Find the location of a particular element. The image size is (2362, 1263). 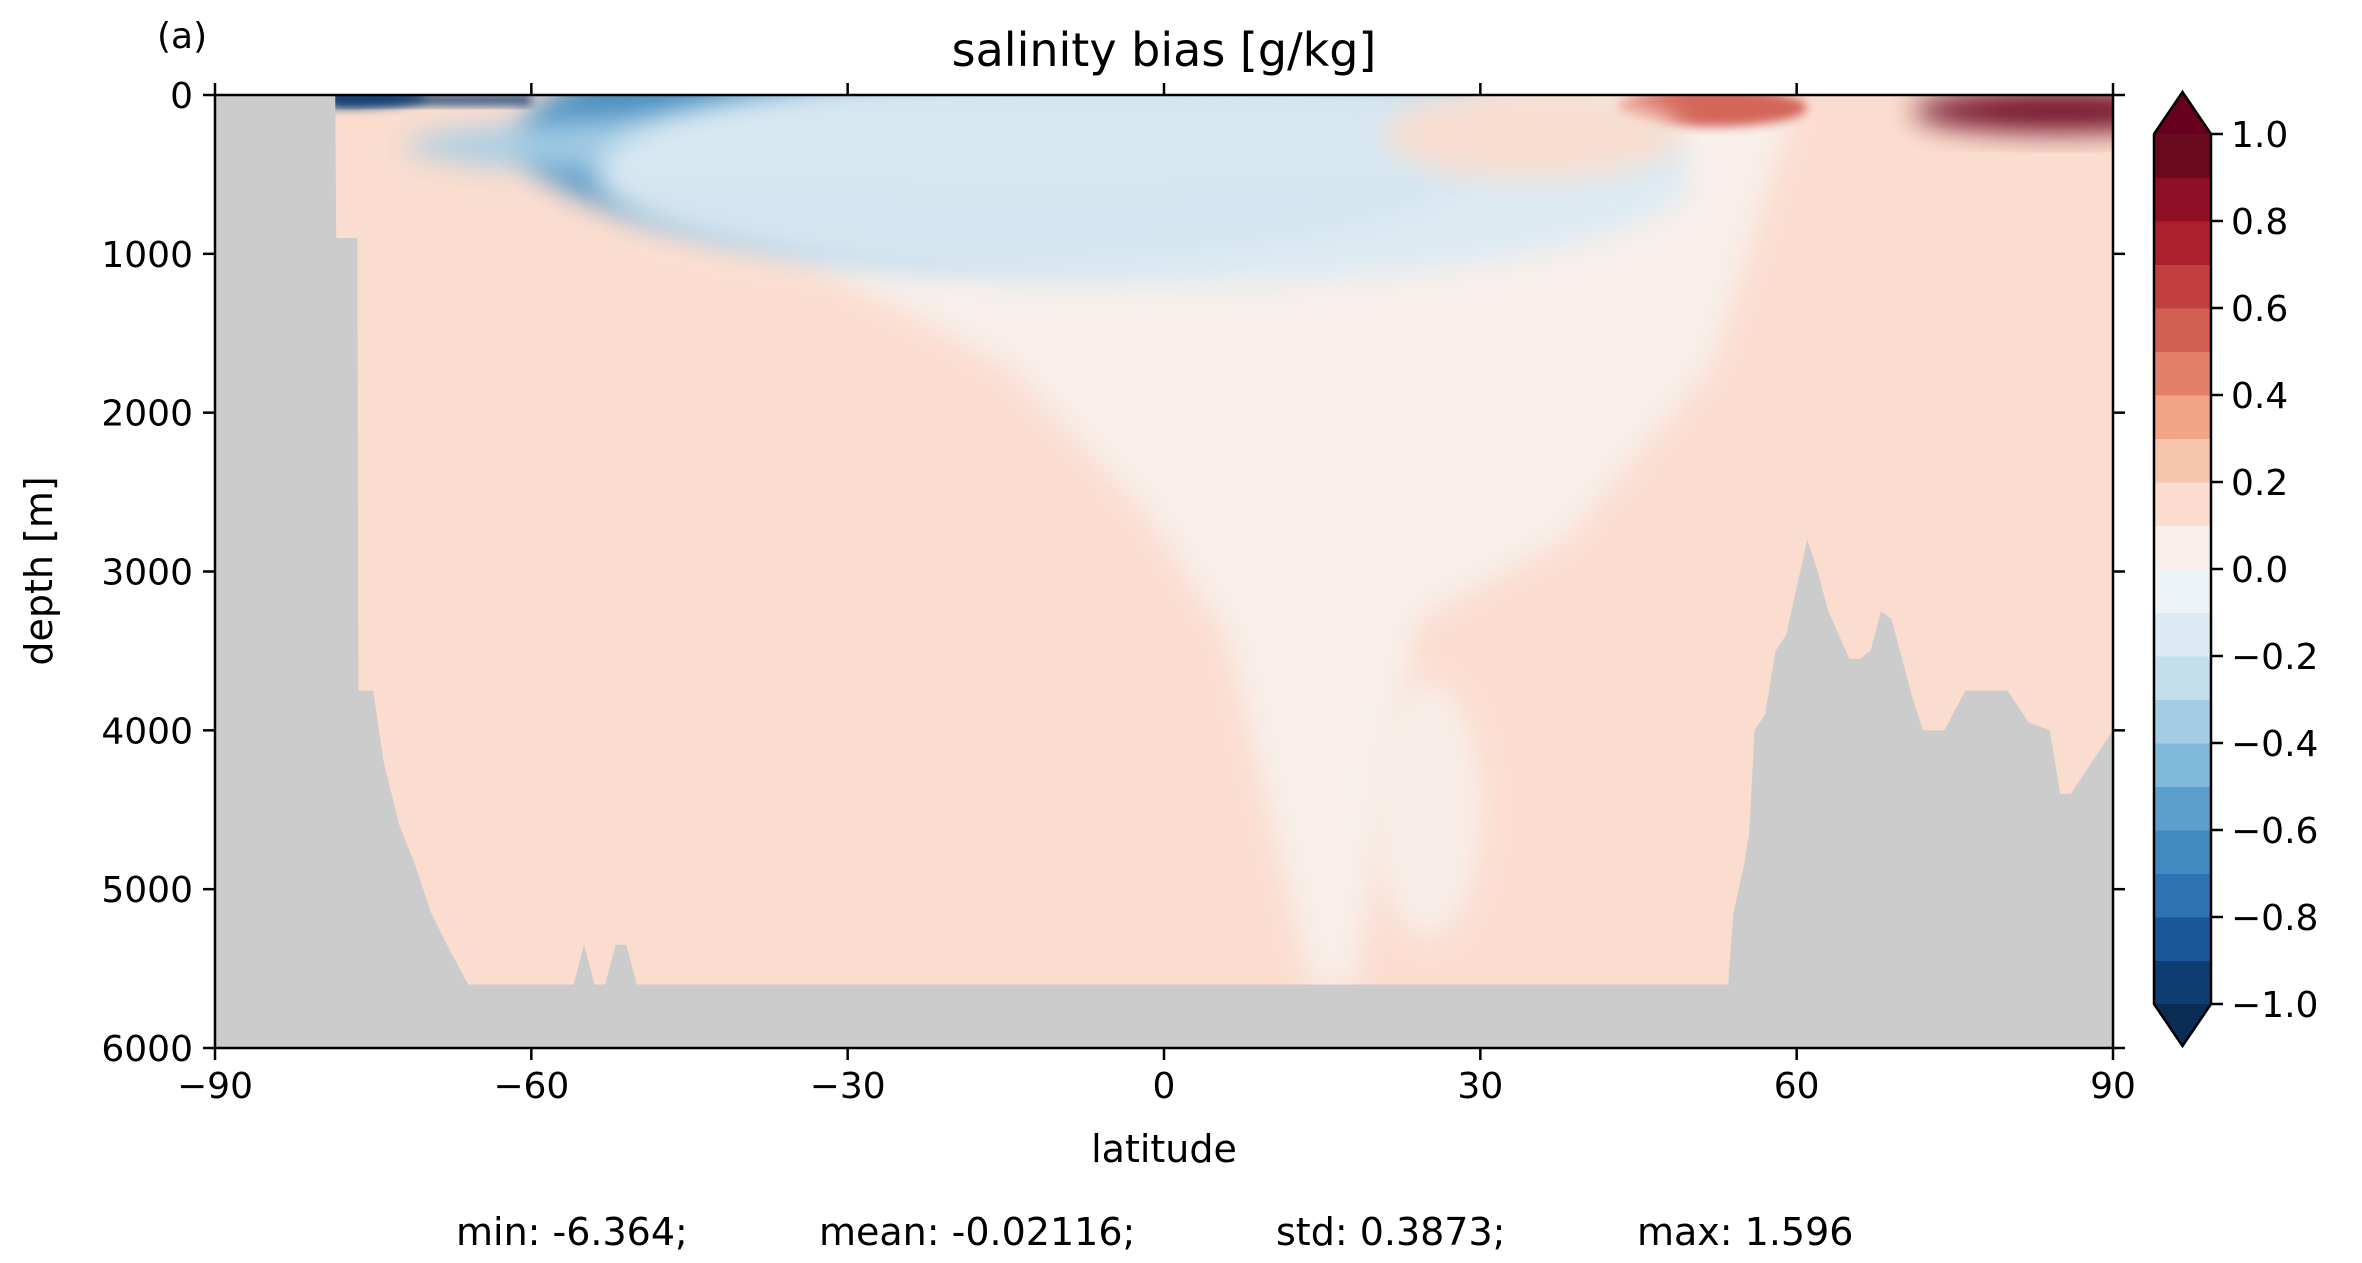

colorbar-tick-label: −0.8 is located at coordinates (2274, 918).